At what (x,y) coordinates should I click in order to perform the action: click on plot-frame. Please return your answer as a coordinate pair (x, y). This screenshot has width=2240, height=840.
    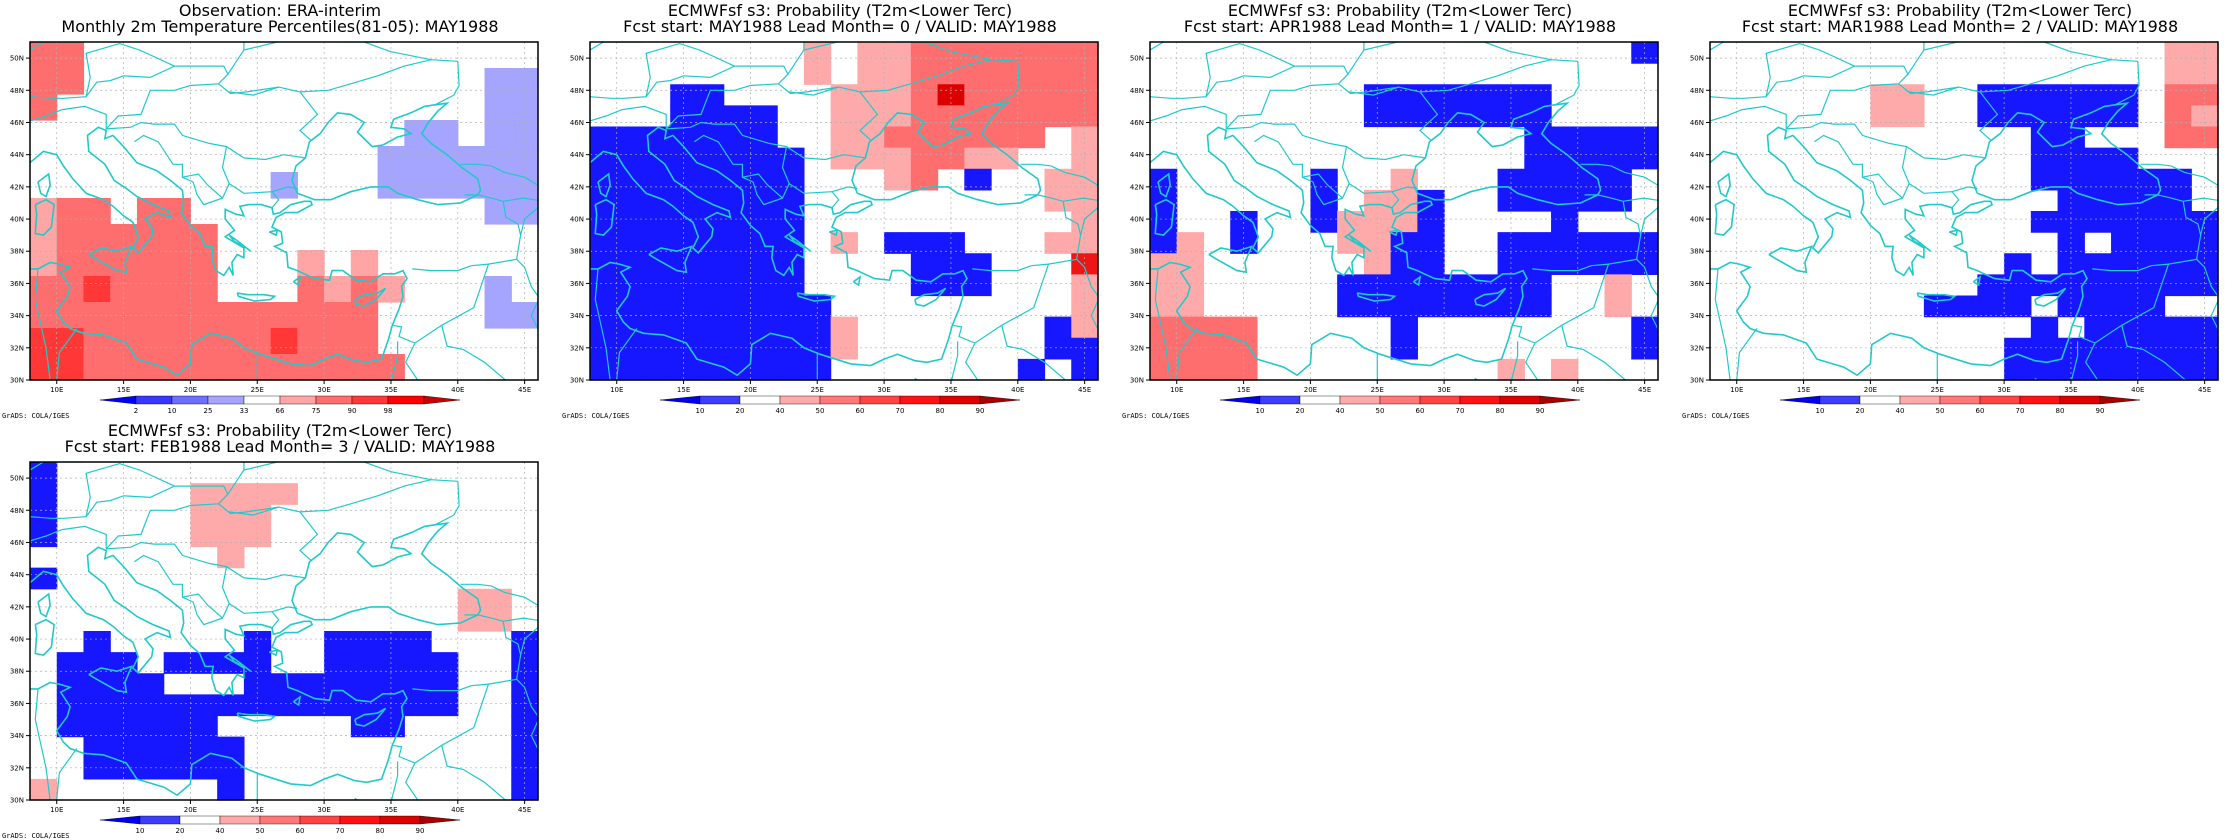
    Looking at the image, I should click on (284, 631).